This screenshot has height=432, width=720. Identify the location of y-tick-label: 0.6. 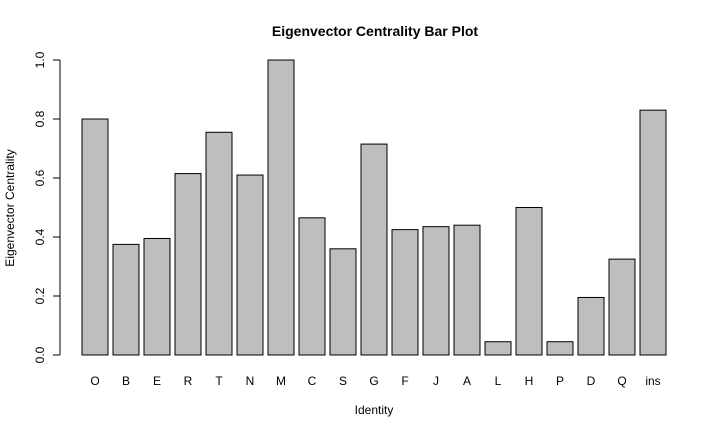
(40, 177).